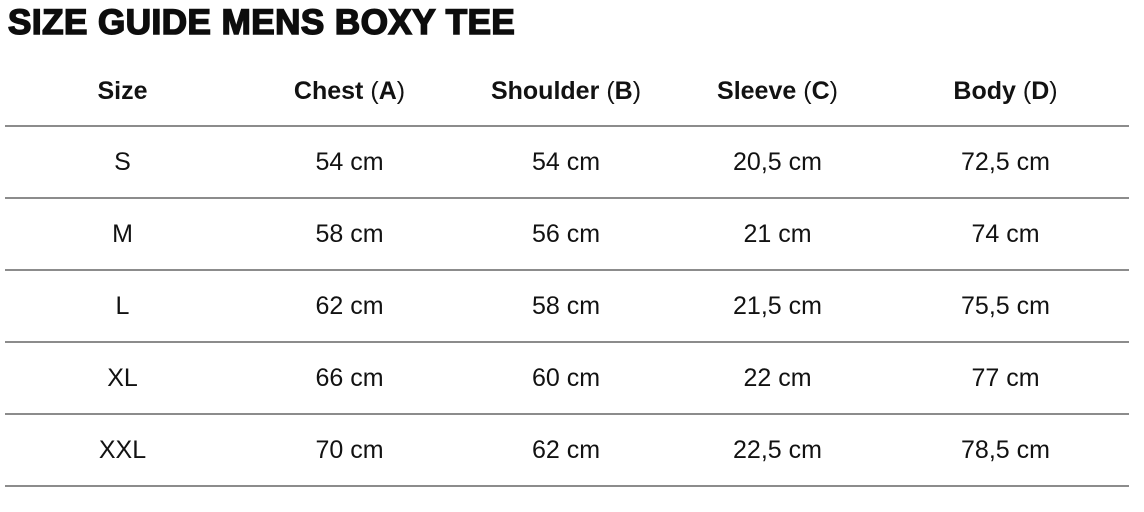  I want to click on cell-sleeve: 22 cm, so click(777, 378).